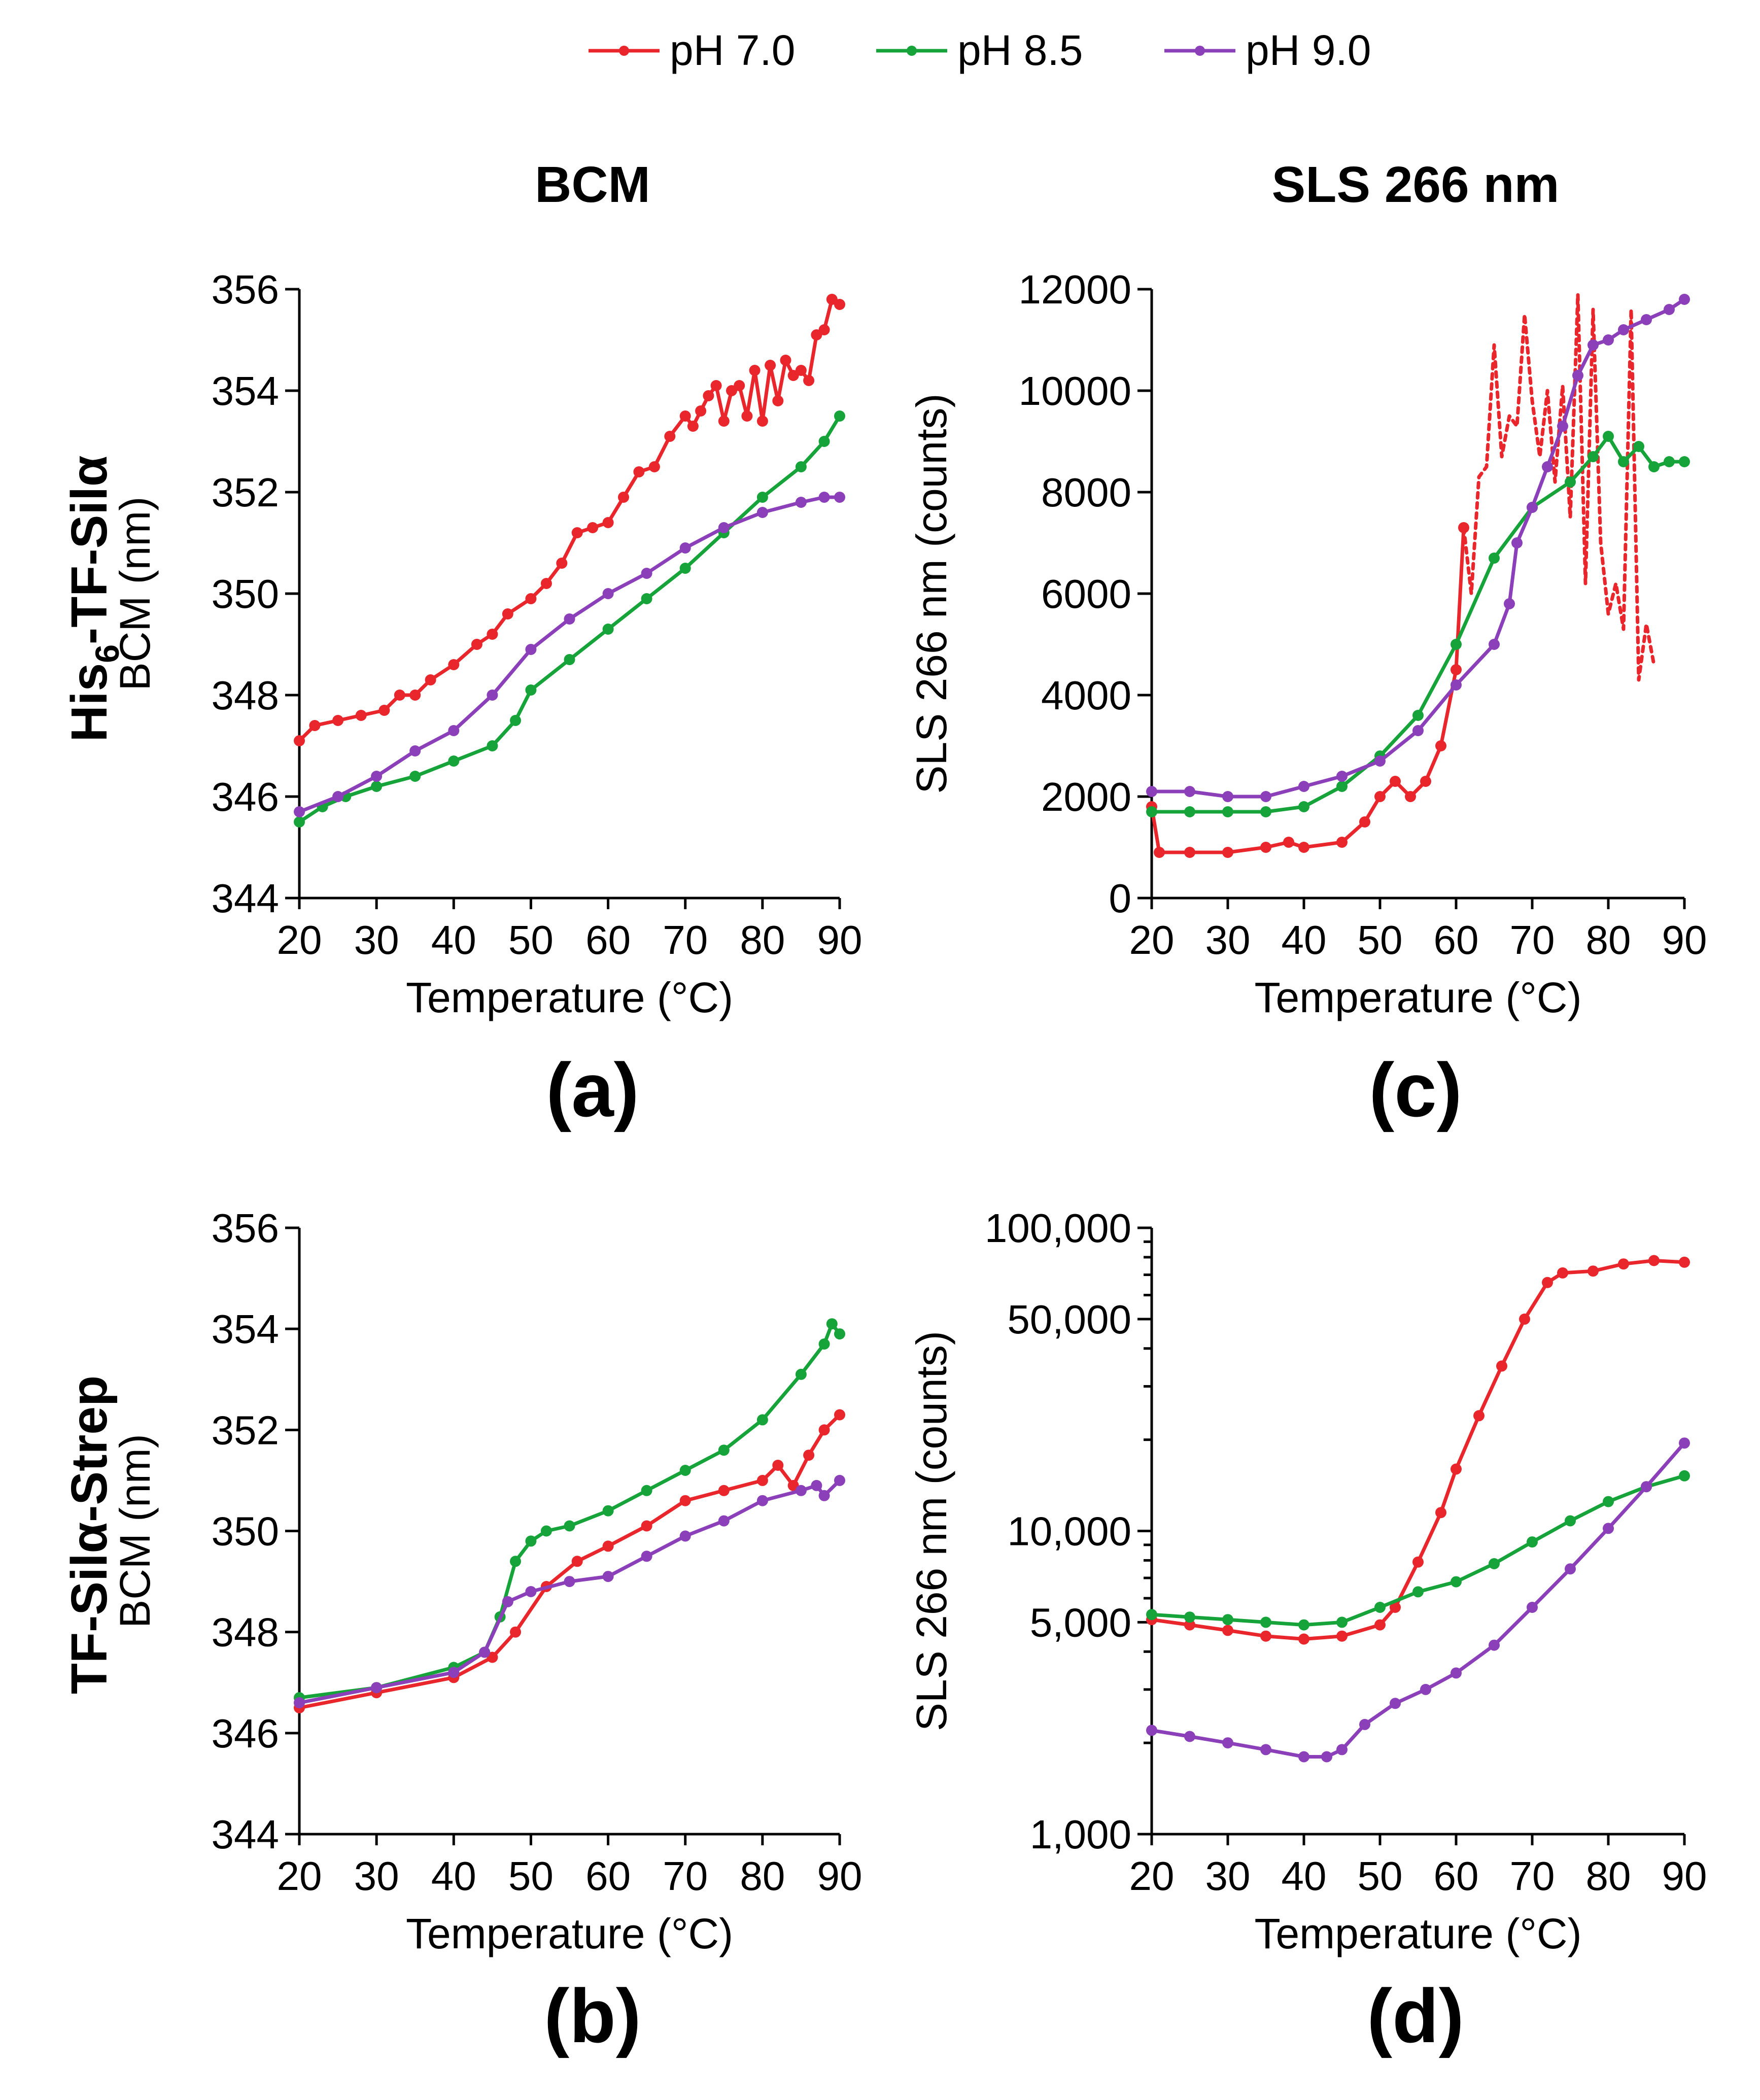  I want to click on row-title-tf-sila-strep: TF-Silα-Strep, so click(89, 1534).